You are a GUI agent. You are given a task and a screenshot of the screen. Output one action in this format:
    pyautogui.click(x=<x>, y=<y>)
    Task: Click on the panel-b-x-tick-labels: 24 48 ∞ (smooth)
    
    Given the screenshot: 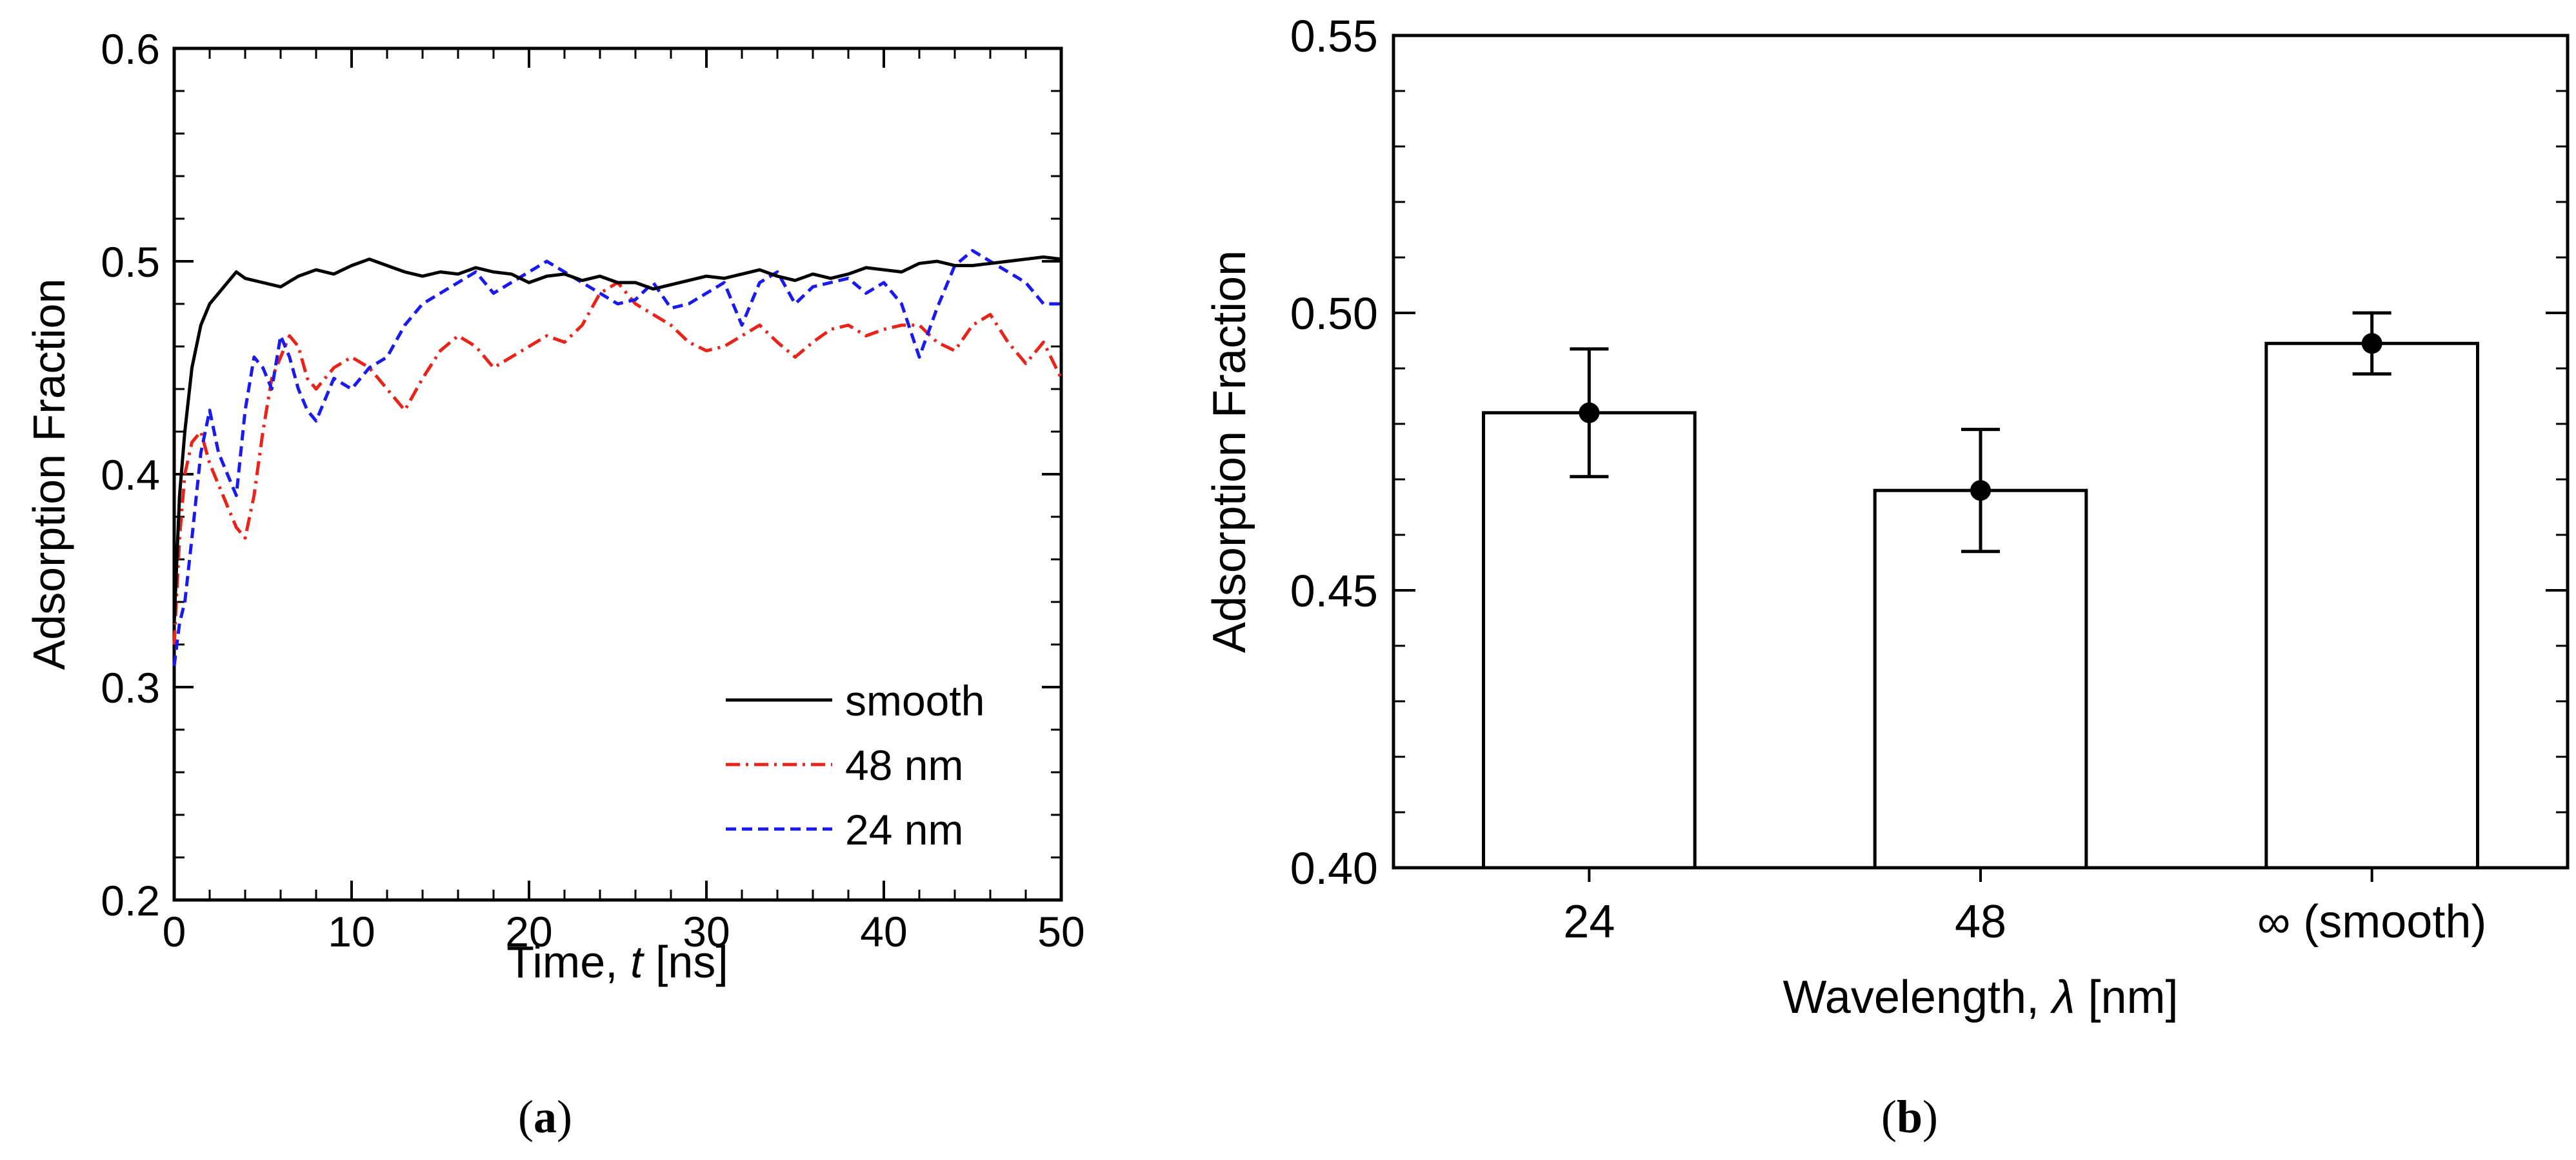 What is the action you would take?
    pyautogui.click(x=2024, y=922)
    